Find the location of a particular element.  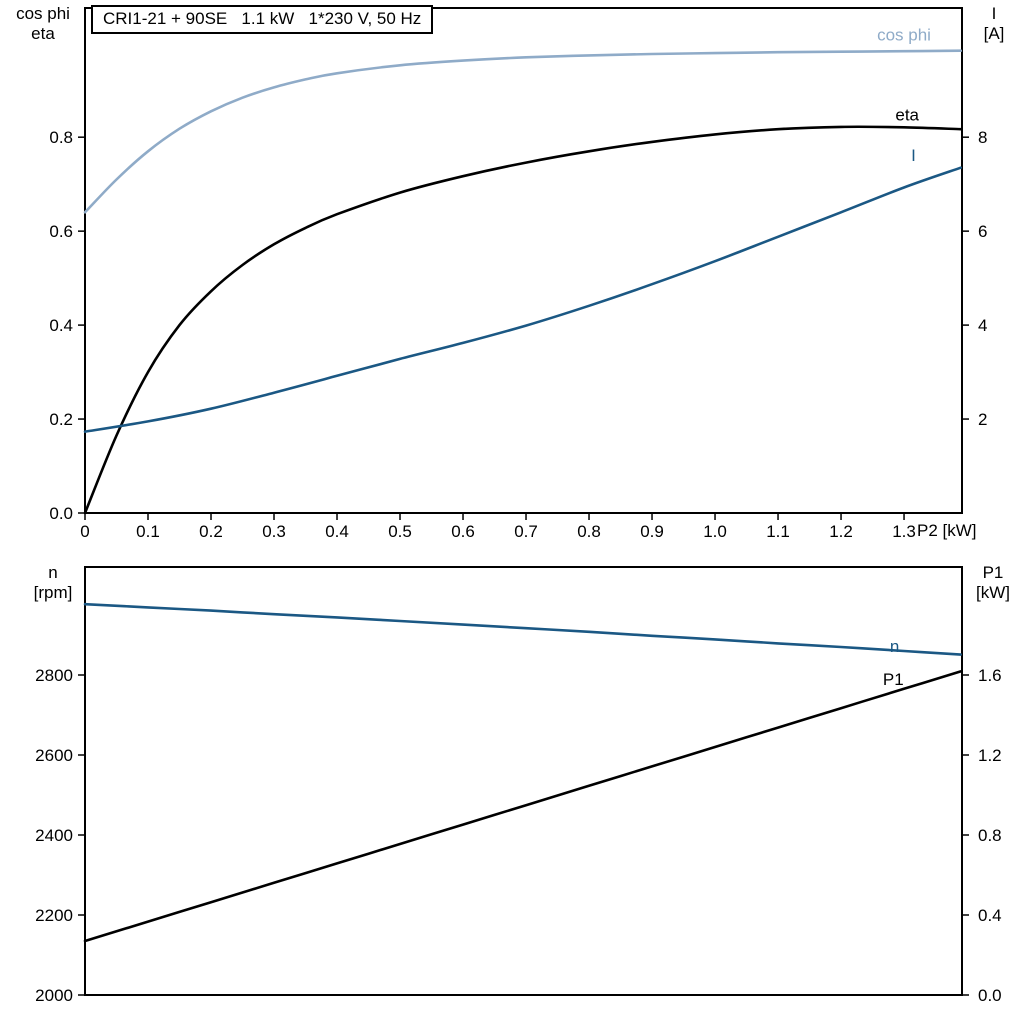

x-tick-label: 1.0 is located at coordinates (715, 531).